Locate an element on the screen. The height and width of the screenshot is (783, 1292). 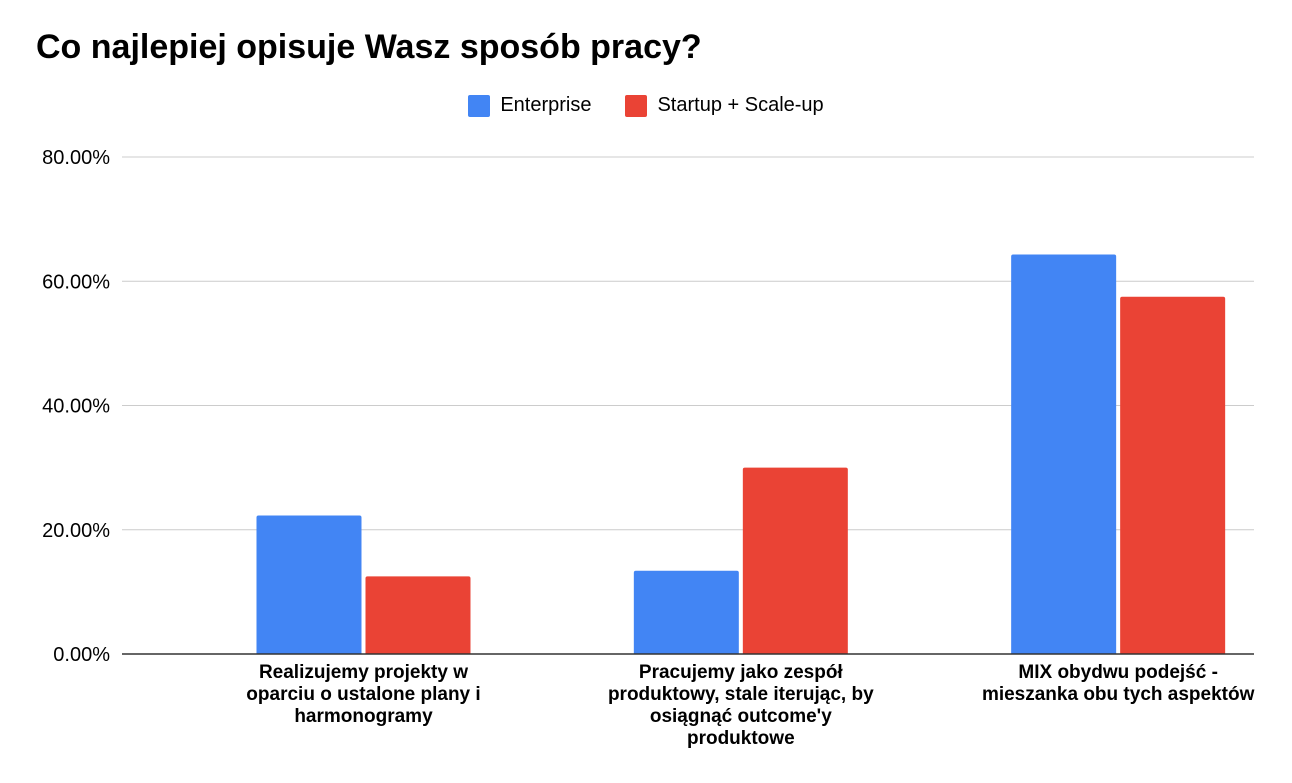
y-tick-label: 40.00% is located at coordinates (76, 407).